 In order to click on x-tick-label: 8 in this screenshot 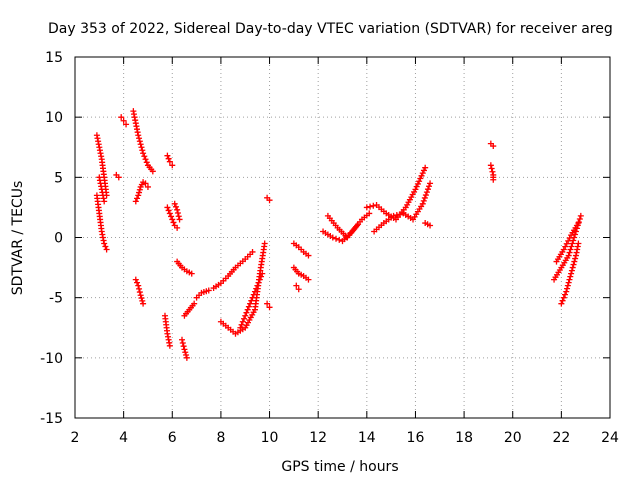, I will do `click(220, 438)`.